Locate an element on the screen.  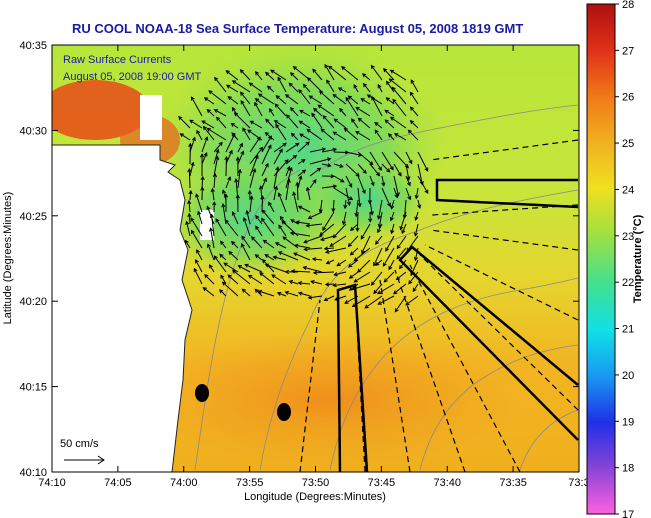
x-tick-label: 73:45 is located at coordinates (382, 483).